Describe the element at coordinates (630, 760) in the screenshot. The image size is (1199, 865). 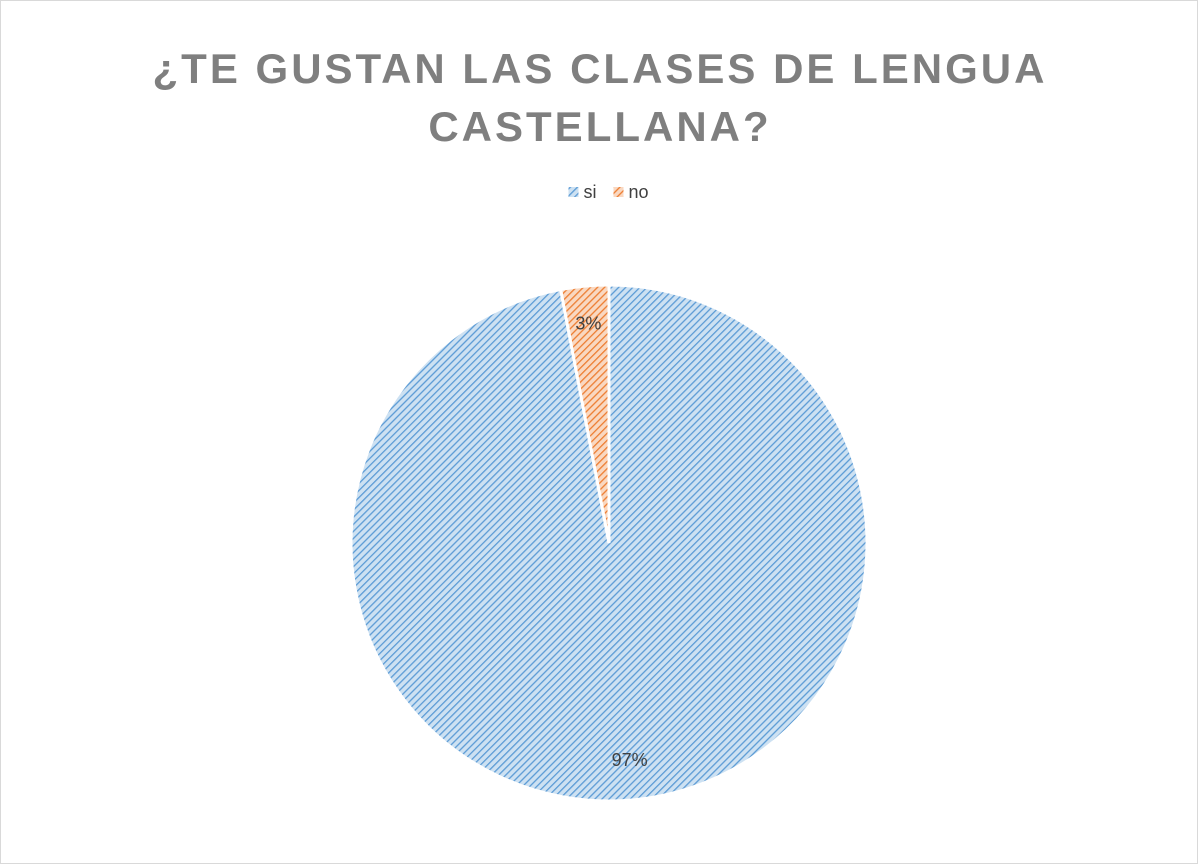
I see `data-label: 97%` at that location.